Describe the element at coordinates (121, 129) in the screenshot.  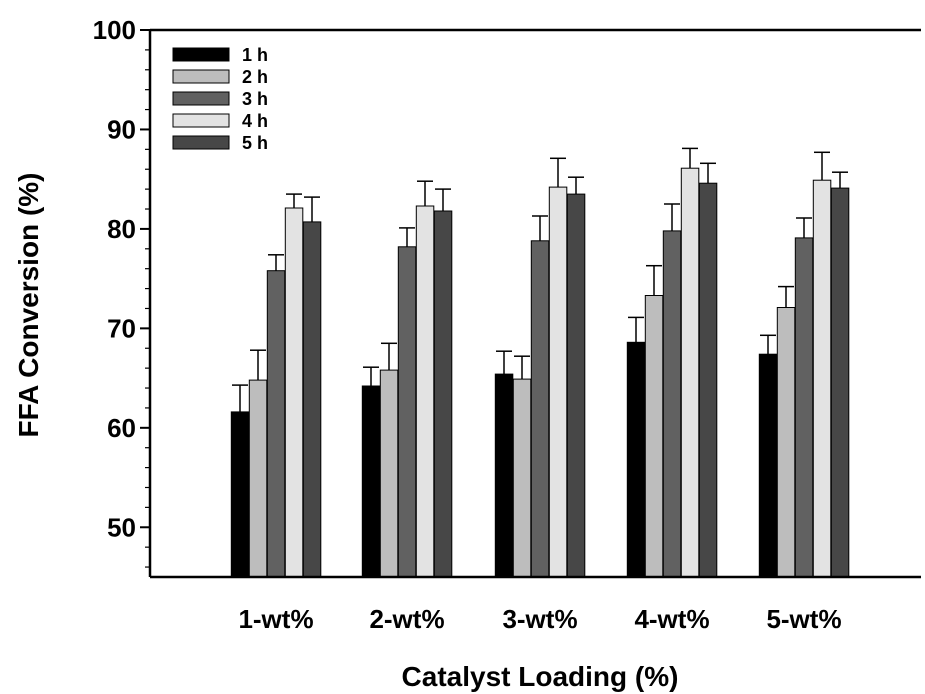
I see `y-tick-label: 90` at that location.